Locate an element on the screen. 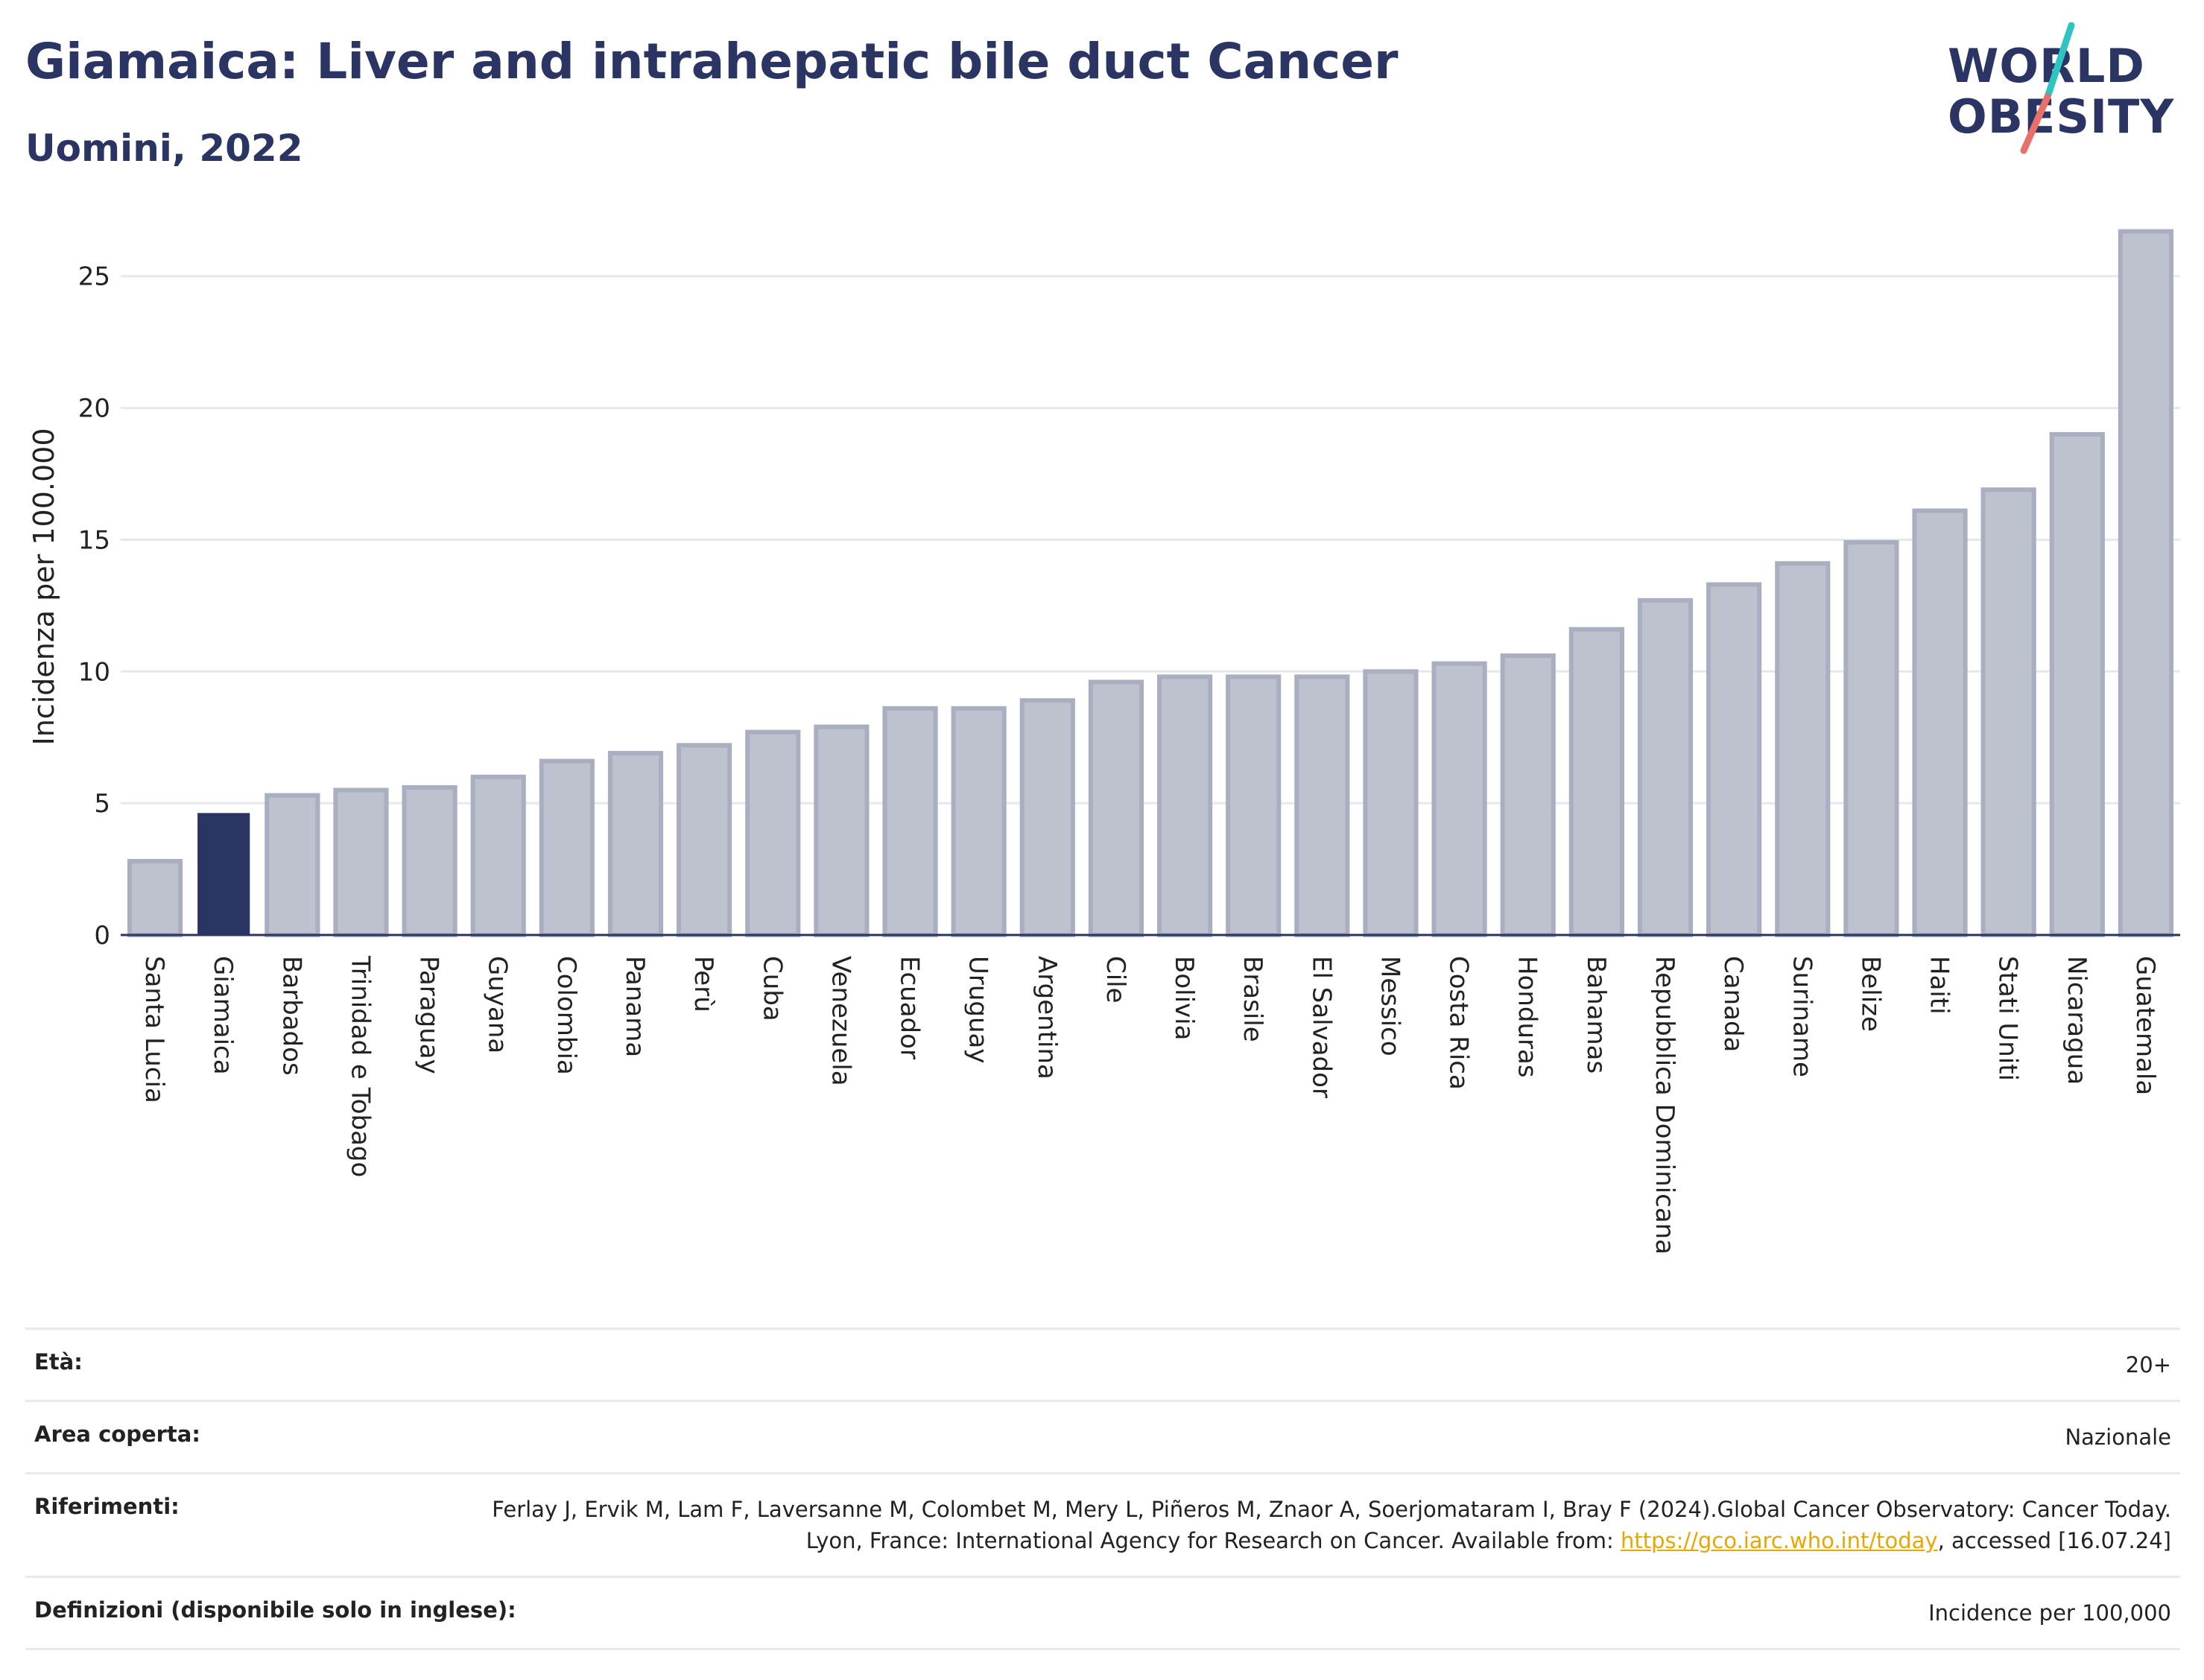 The height and width of the screenshot is (1680, 2204). x-tick-label: El Salvador is located at coordinates (1321, 1027).